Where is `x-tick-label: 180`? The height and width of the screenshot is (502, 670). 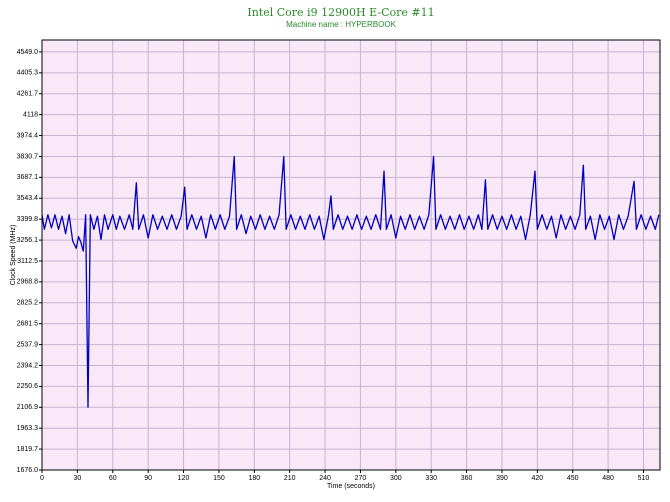
x-tick-label: 180 is located at coordinates (254, 478).